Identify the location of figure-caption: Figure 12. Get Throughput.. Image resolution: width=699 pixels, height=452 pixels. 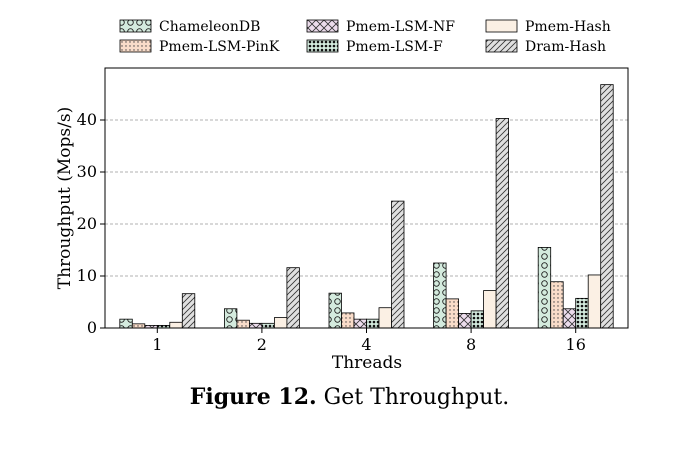
(349, 397).